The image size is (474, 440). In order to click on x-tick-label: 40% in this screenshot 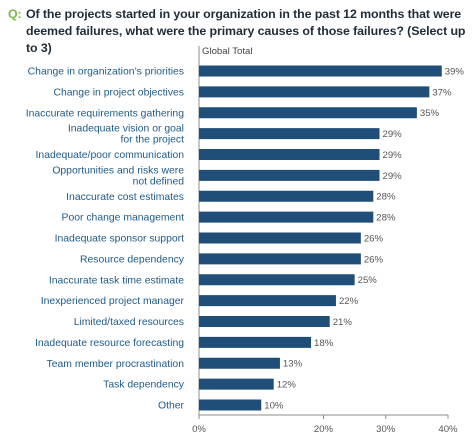, I will do `click(448, 429)`.